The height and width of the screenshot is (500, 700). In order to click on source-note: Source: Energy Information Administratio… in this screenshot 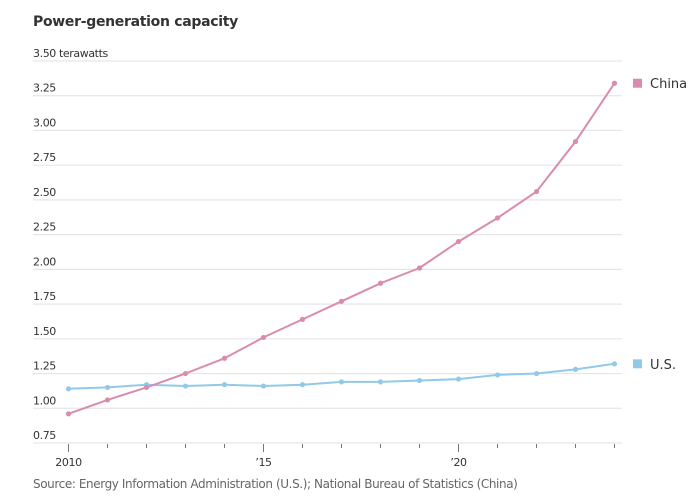, I will do `click(275, 484)`.